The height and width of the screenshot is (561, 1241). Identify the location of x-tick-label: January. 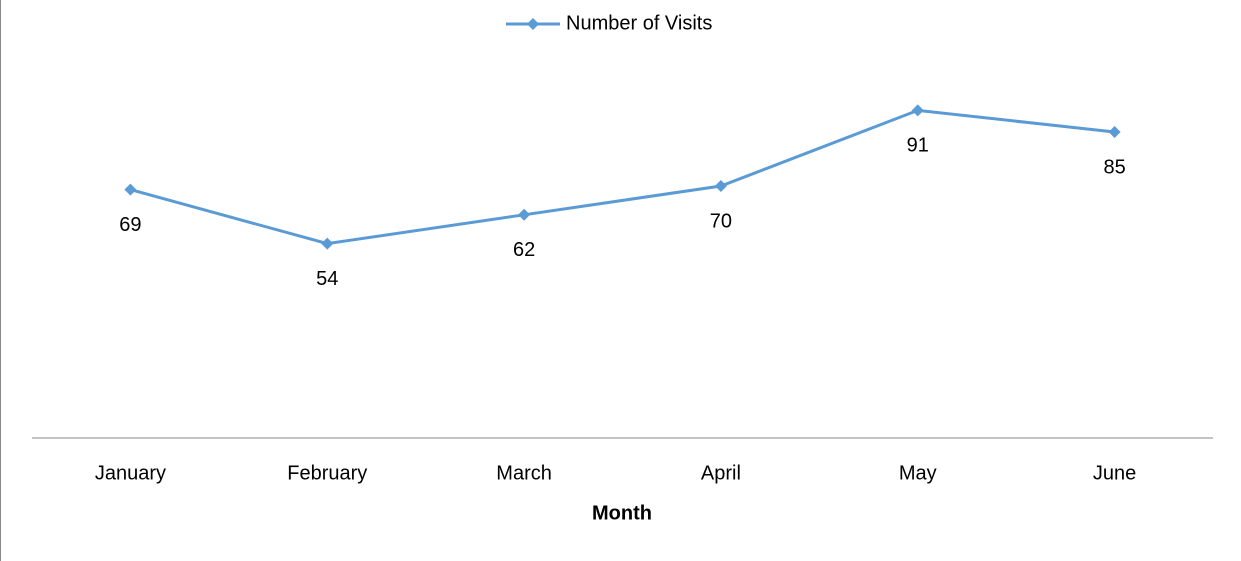
(130, 473).